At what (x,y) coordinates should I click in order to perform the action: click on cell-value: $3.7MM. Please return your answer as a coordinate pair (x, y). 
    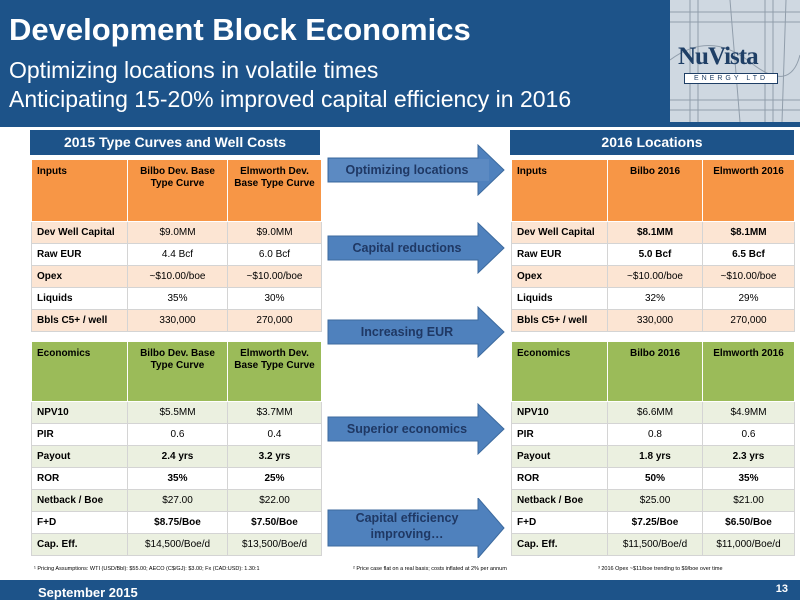
    Looking at the image, I should click on (274, 412).